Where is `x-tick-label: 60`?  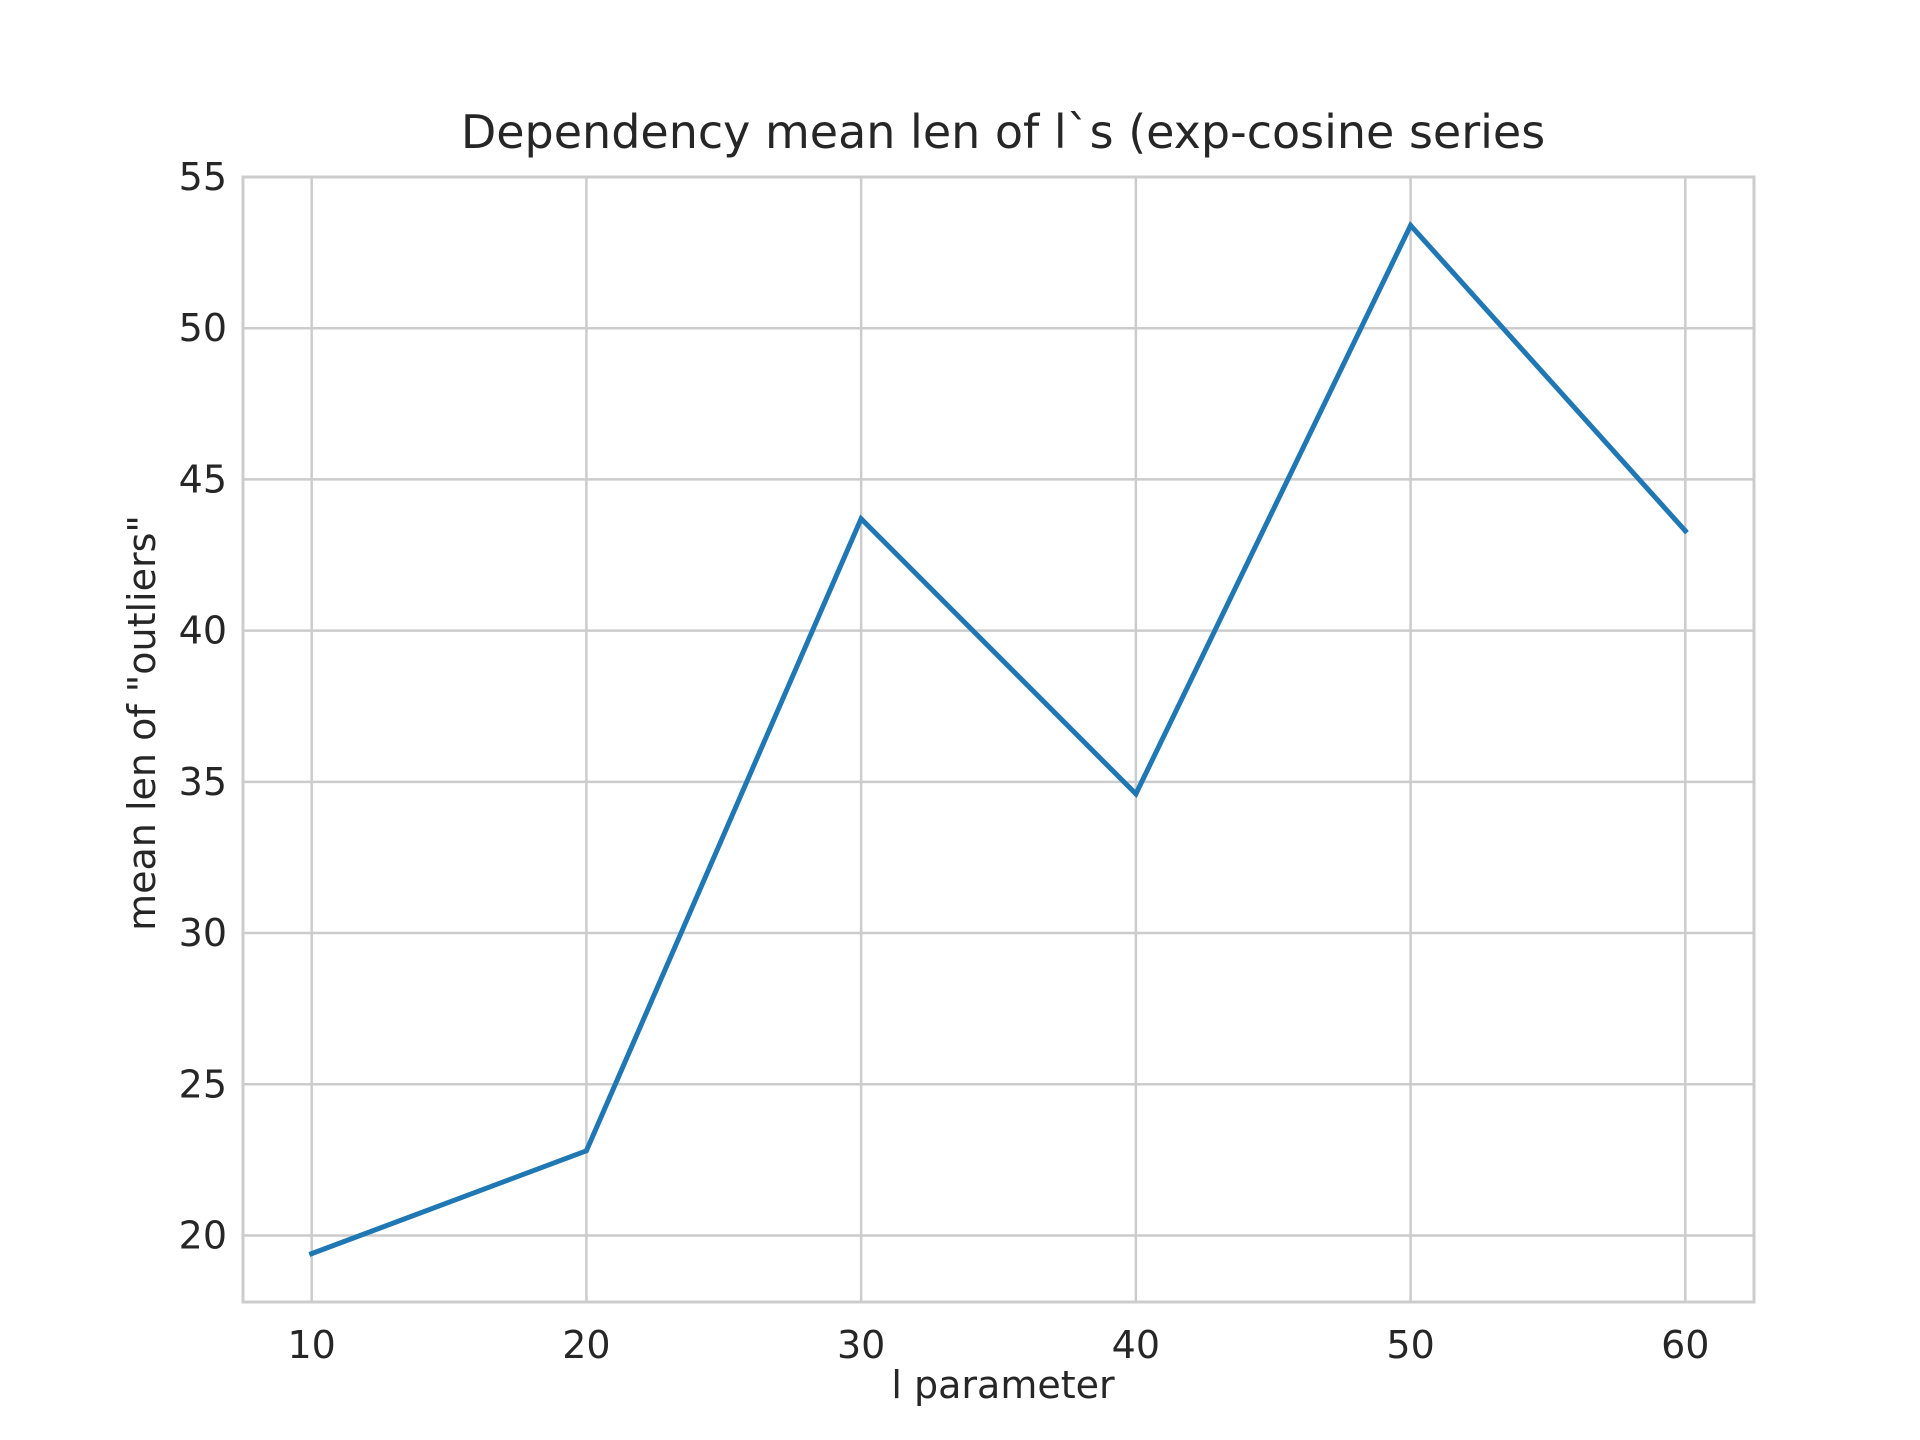
x-tick-label: 60 is located at coordinates (1685, 1345).